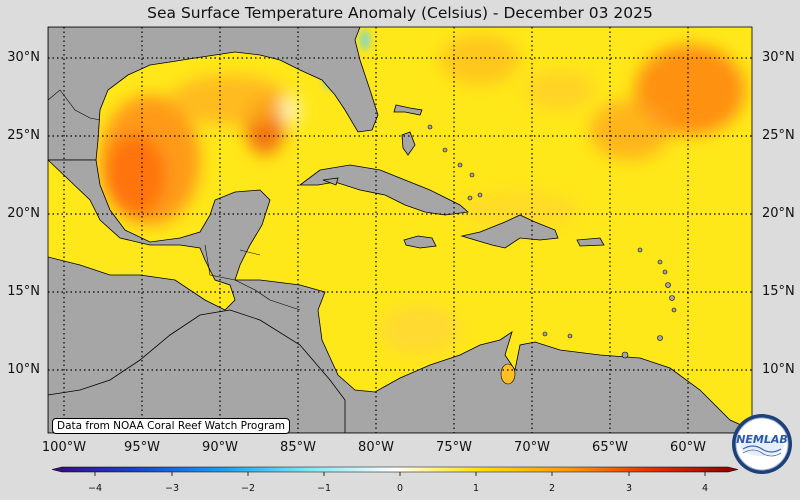 The image size is (800, 500). I want to click on nemlab-logo: NEMLAB, so click(762, 444).